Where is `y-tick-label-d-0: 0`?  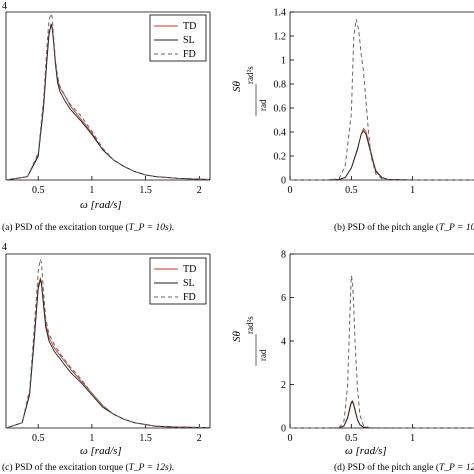 y-tick-label-d-0: 0 is located at coordinates (283, 429).